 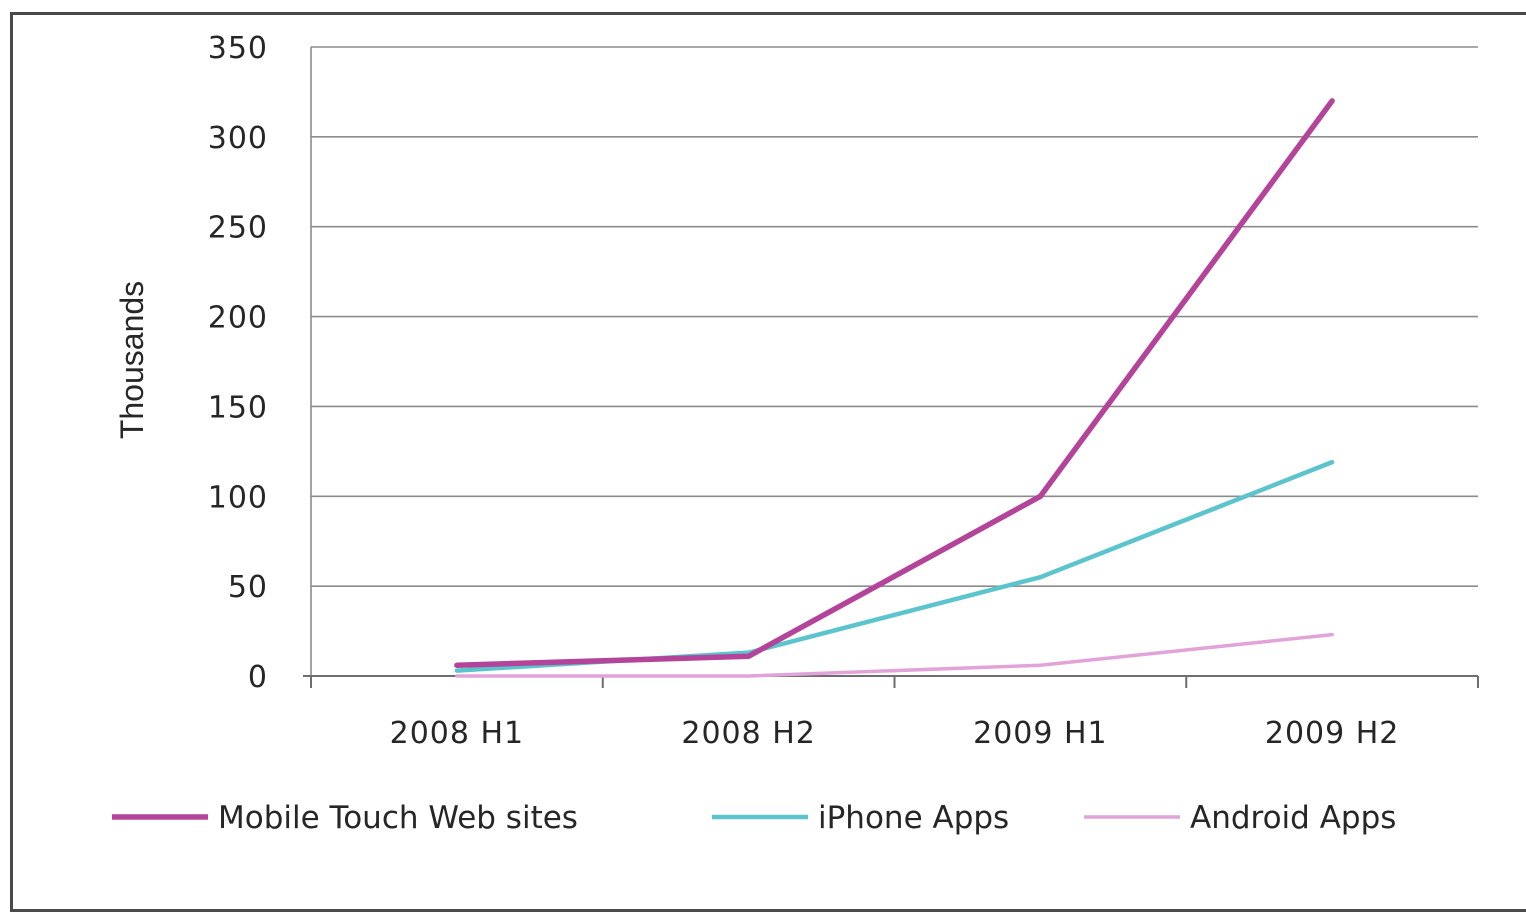 I want to click on legend-item: iPhone Apps, so click(x=860, y=818).